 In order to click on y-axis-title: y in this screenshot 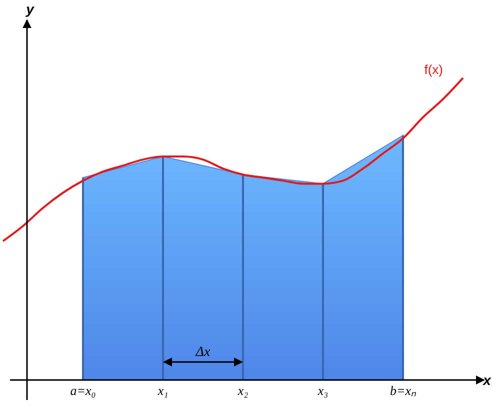, I will do `click(30, 9)`.